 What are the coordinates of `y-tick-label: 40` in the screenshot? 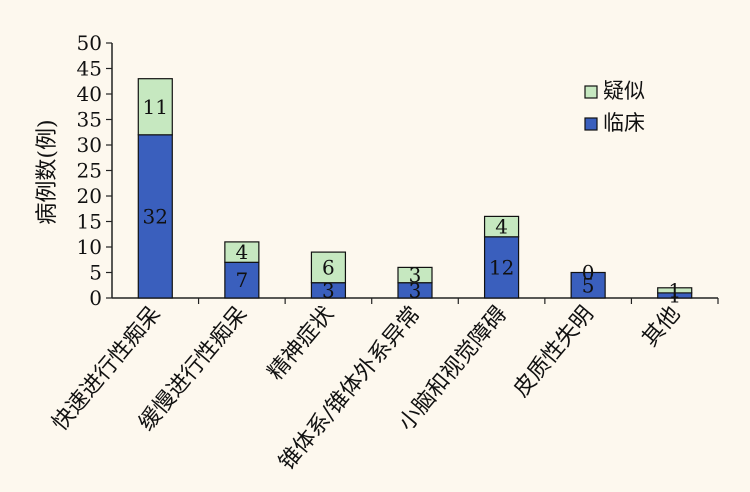 It's located at (89, 94).